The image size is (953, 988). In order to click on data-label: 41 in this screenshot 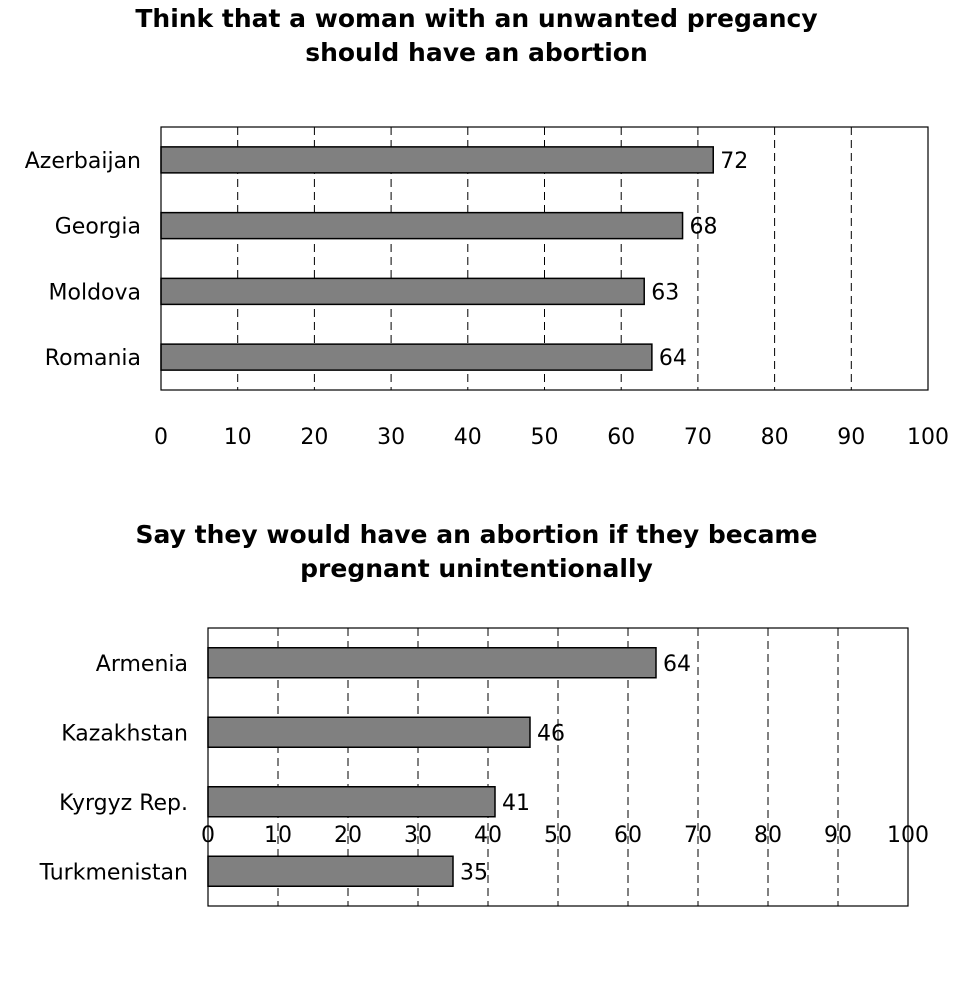, I will do `click(516, 803)`.